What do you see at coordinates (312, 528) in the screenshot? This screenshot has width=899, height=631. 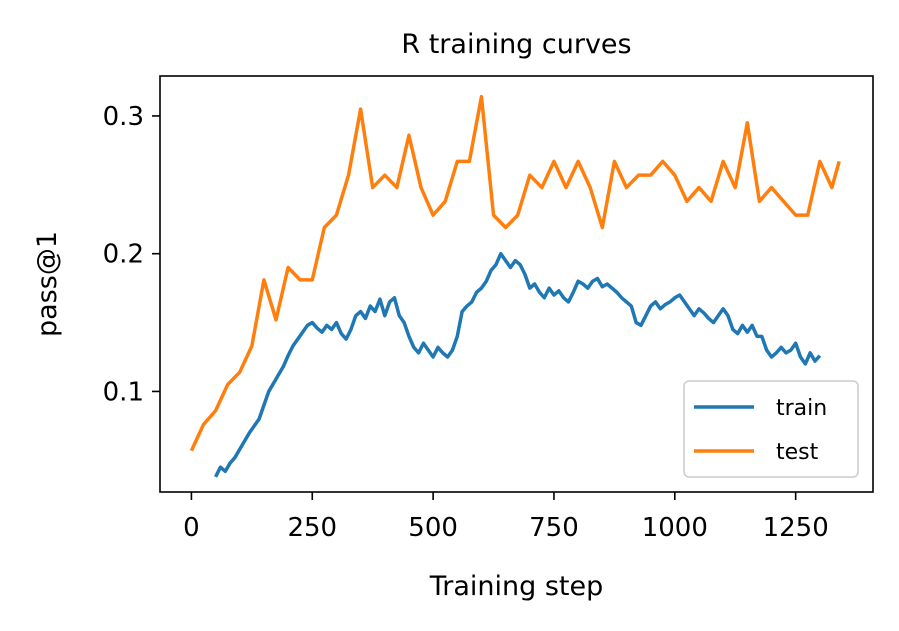 I see `x-tick-label: 250` at bounding box center [312, 528].